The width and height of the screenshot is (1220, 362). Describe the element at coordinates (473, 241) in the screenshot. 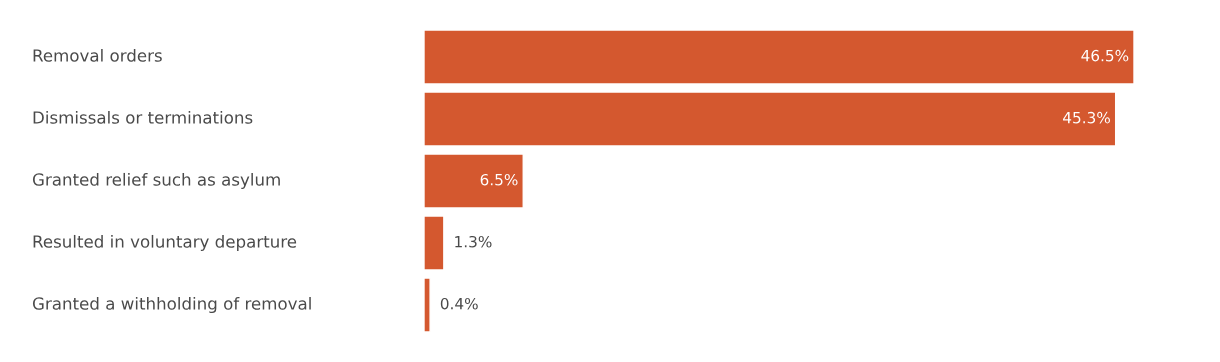

I see `data-label: 1.3%` at that location.